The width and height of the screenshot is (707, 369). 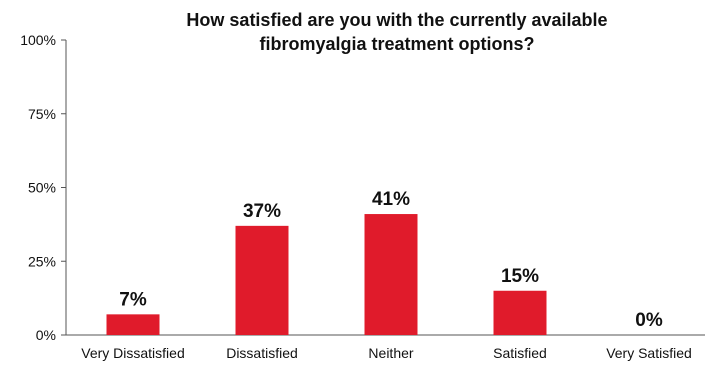 What do you see at coordinates (42, 114) in the screenshot?
I see `y-tick-label: 75%` at bounding box center [42, 114].